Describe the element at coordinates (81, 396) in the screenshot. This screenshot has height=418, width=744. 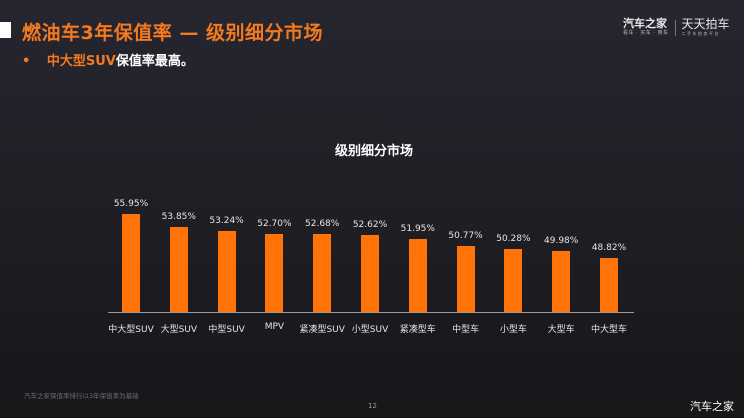
I see `footnote: 汽车之家保值率排行以3年保值率为基础` at that location.